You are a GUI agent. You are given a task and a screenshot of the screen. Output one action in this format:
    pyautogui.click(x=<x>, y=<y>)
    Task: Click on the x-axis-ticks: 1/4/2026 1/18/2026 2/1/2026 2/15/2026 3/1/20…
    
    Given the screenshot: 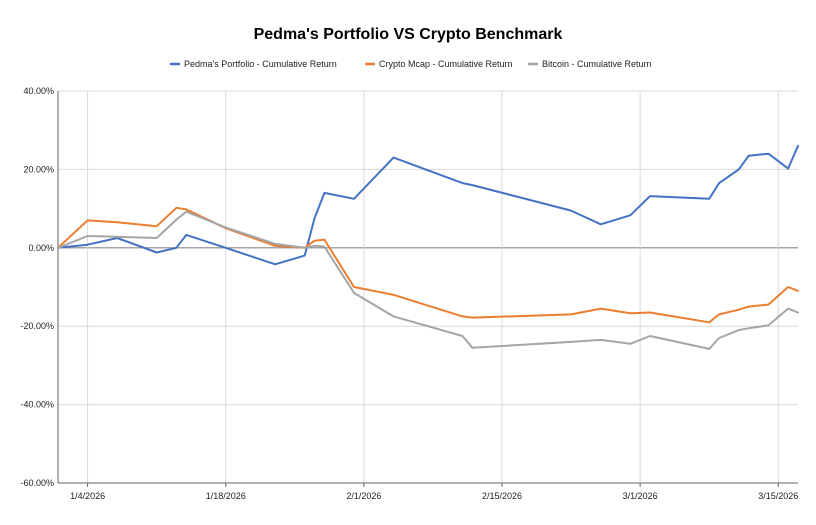 What is the action you would take?
    pyautogui.click(x=434, y=496)
    